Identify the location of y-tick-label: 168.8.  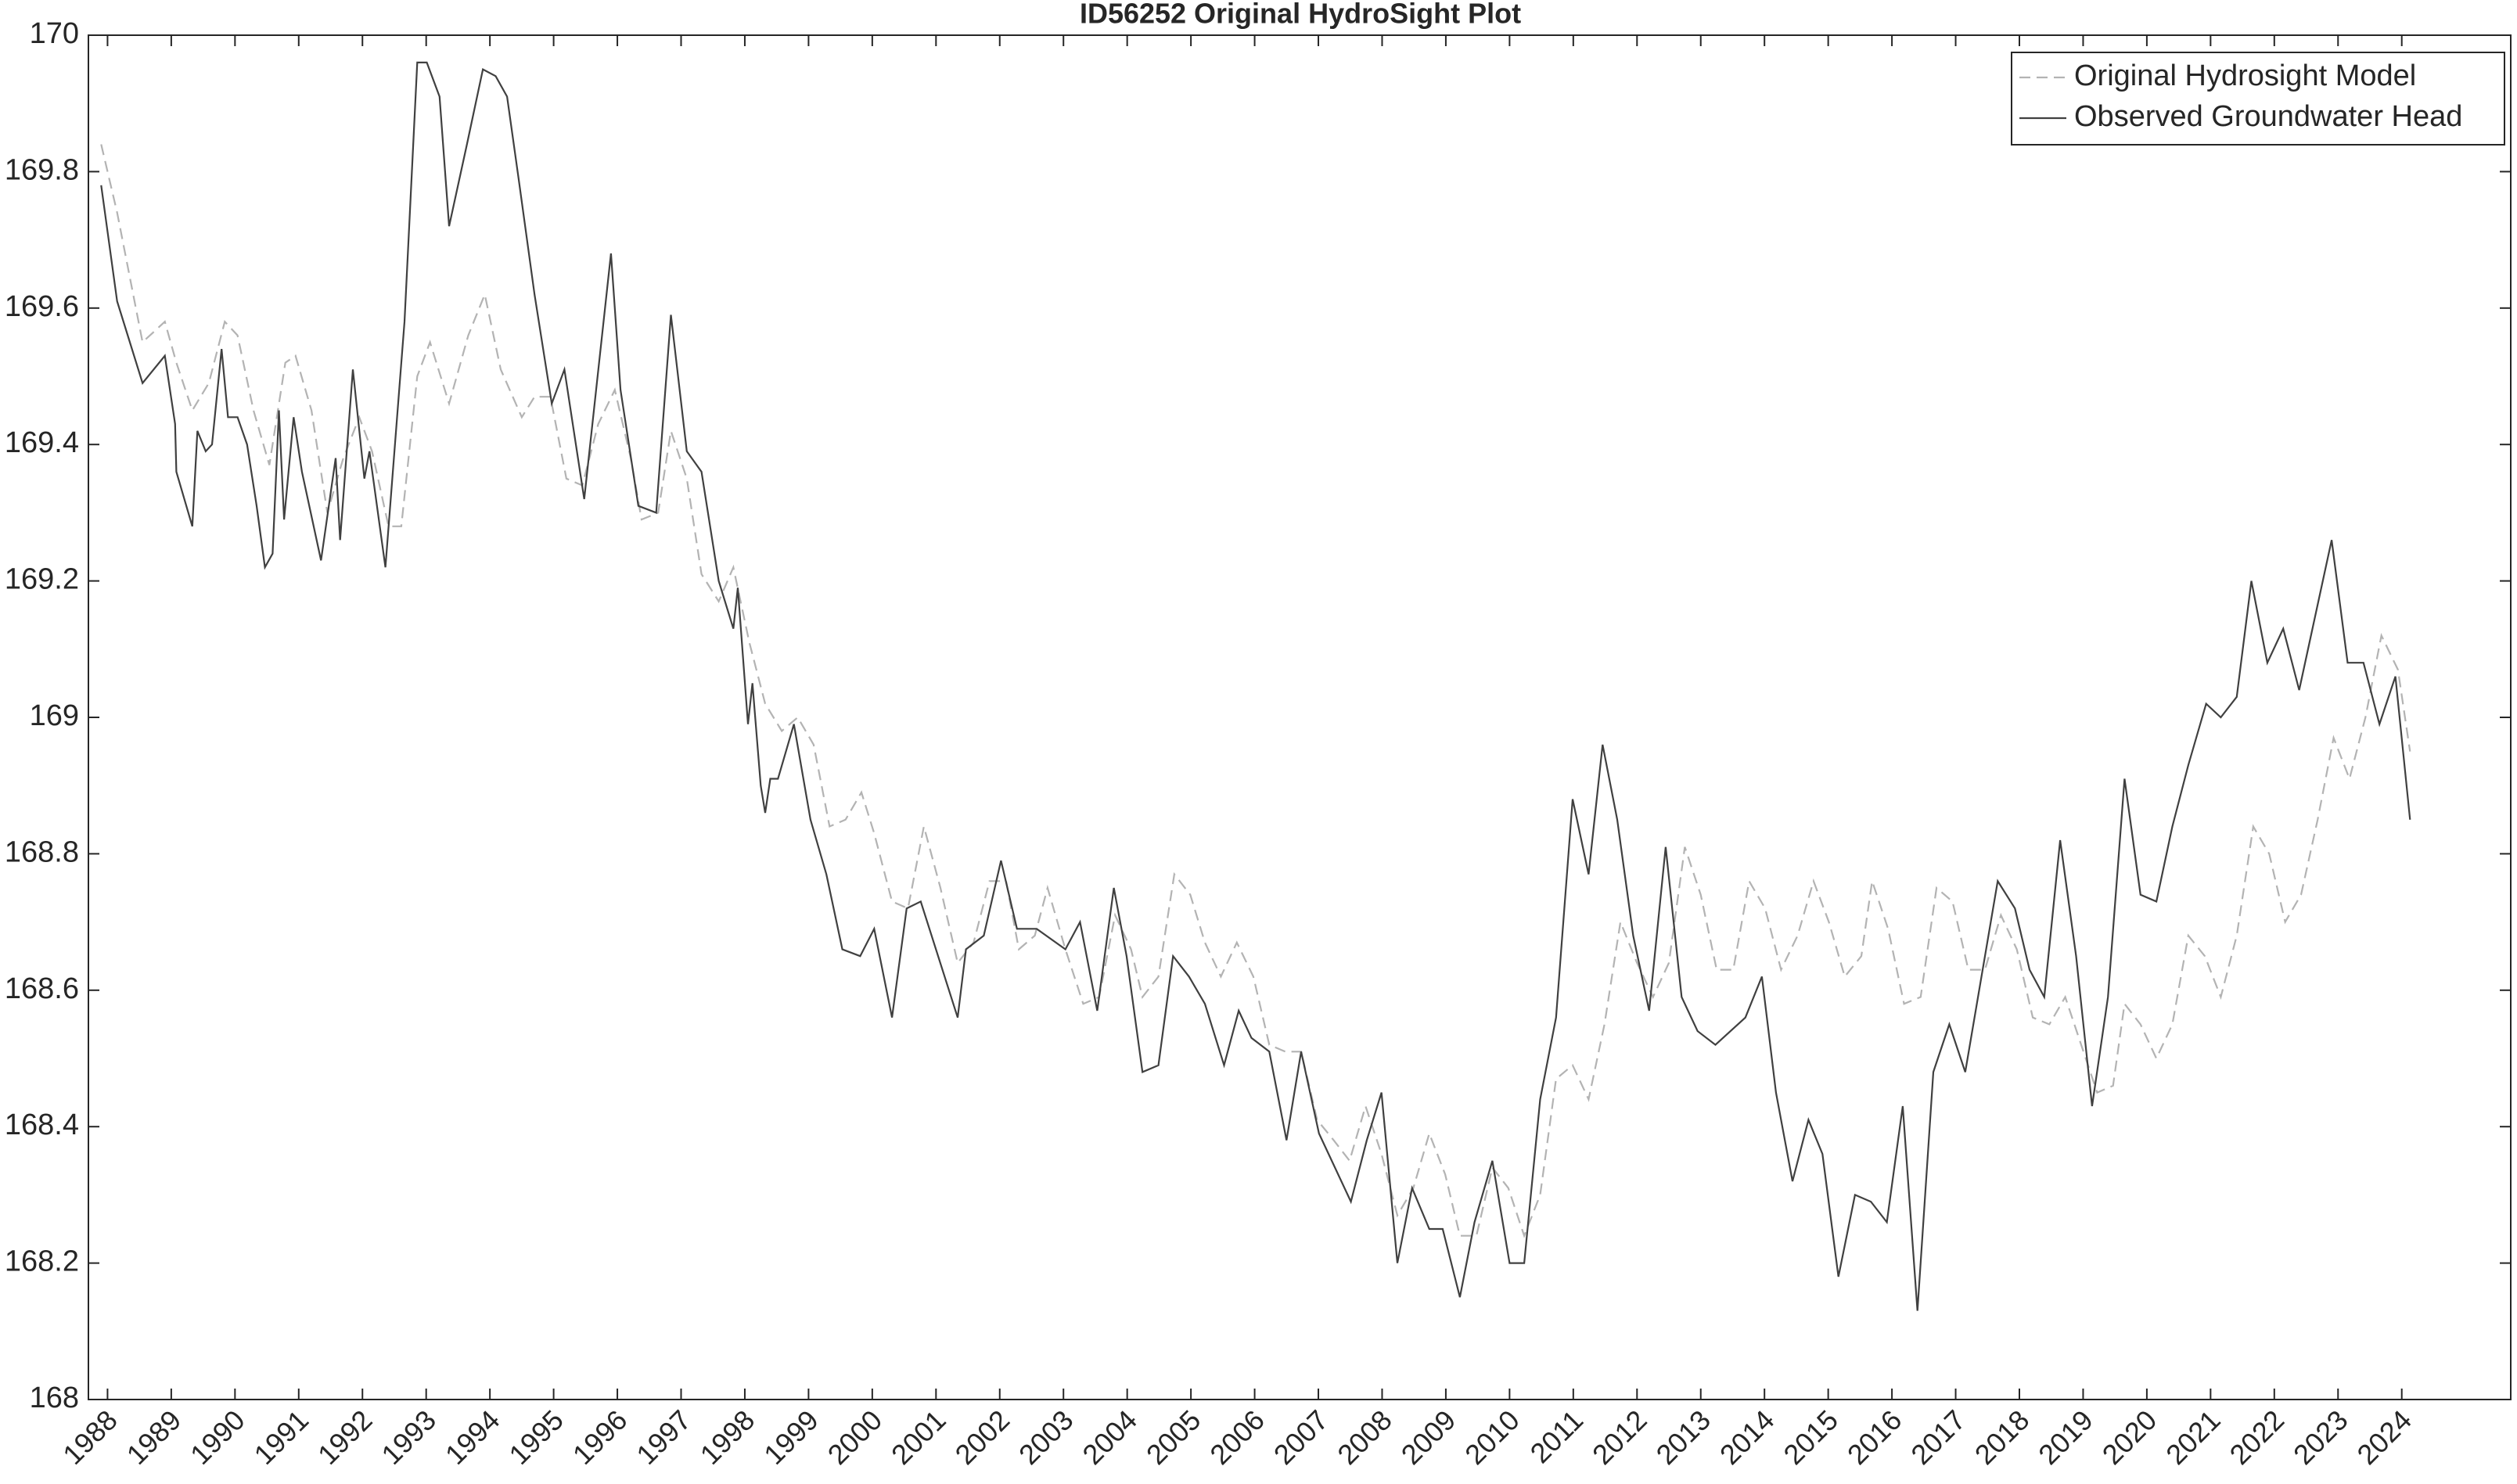
(42, 852).